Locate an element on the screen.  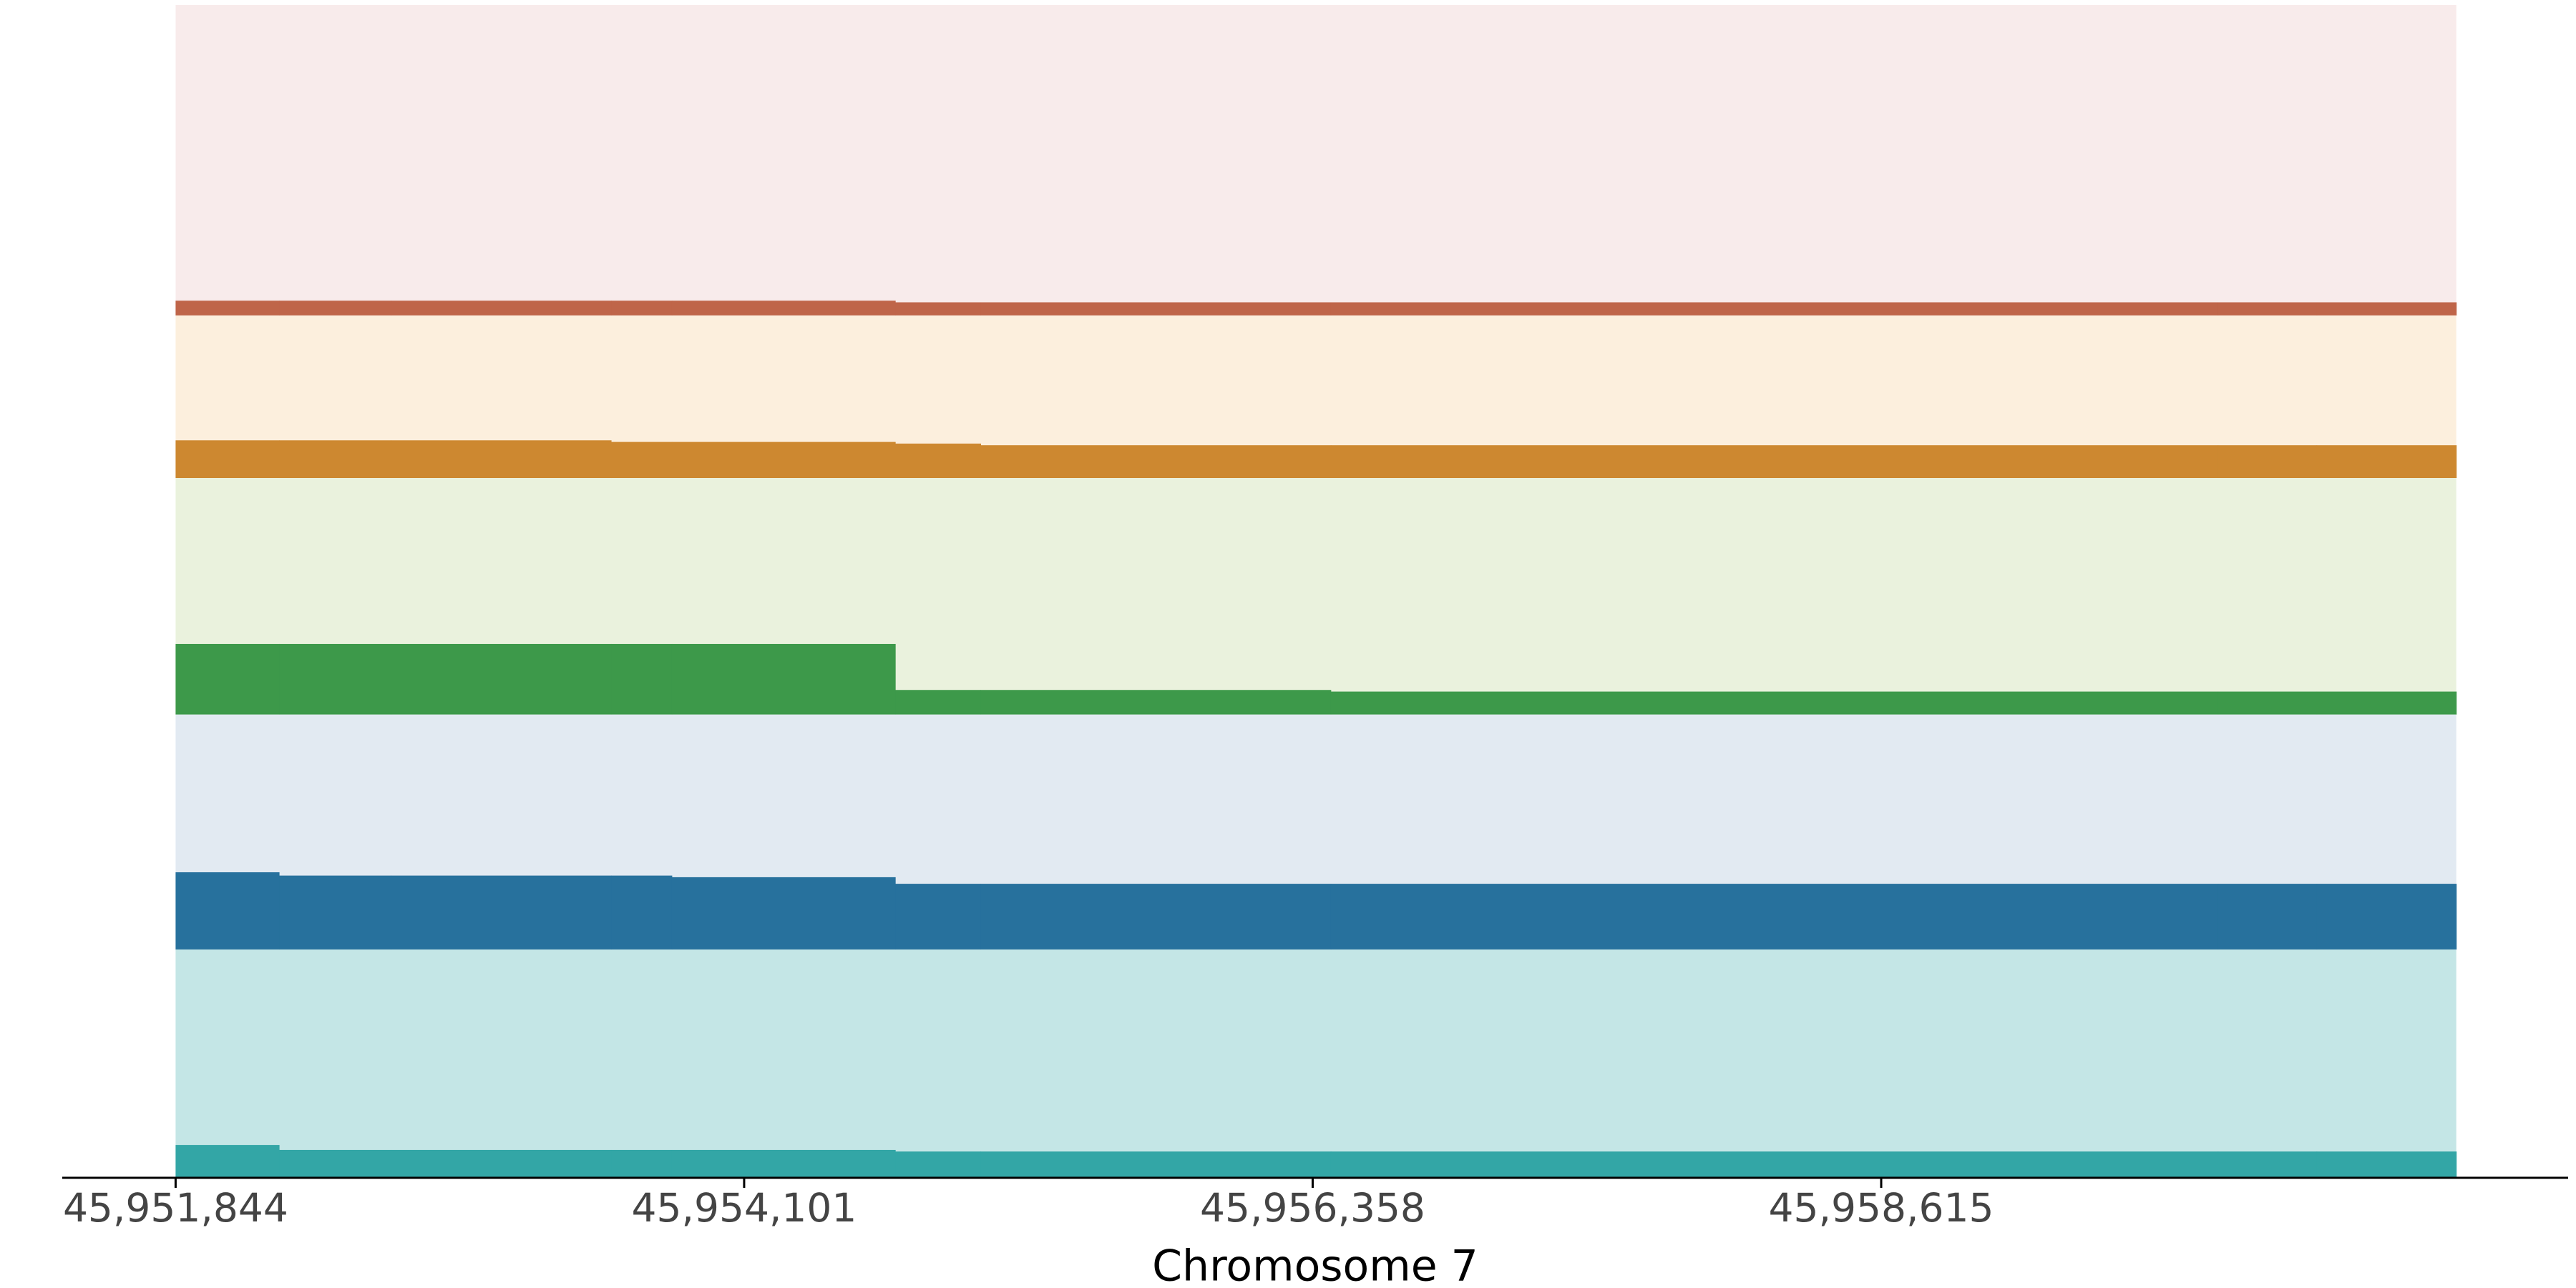
x-tick-label: 45,956,358 is located at coordinates (1312, 1208).